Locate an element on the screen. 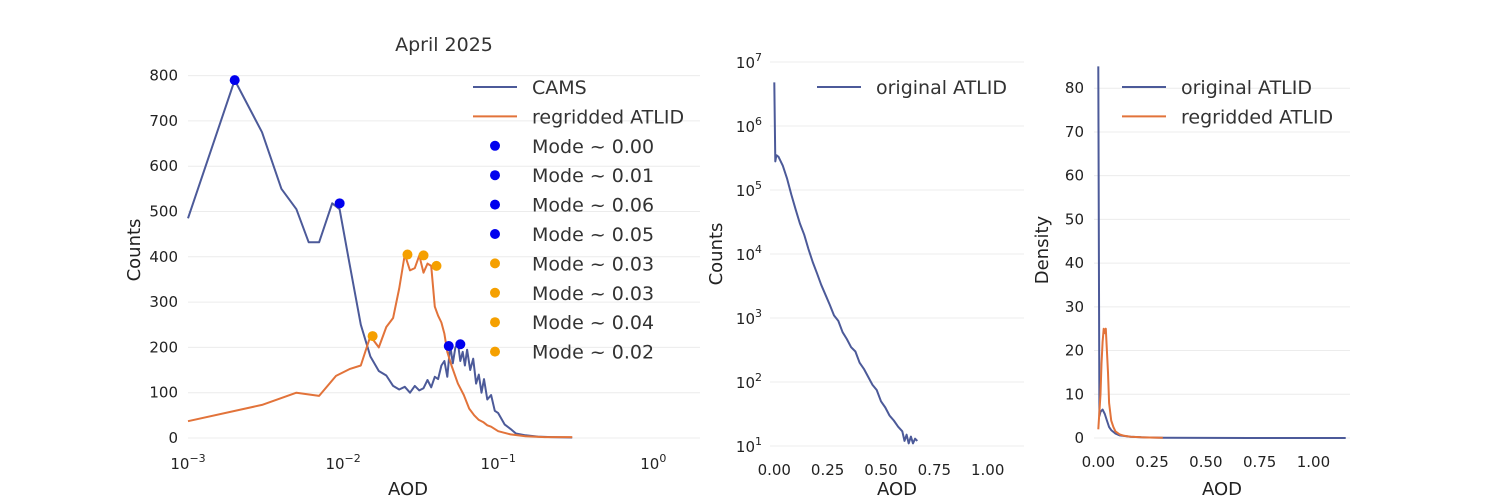 Image resolution: width=1500 pixels, height=500 pixels. x-tick-label-exp: −1 is located at coordinates (508, 458).